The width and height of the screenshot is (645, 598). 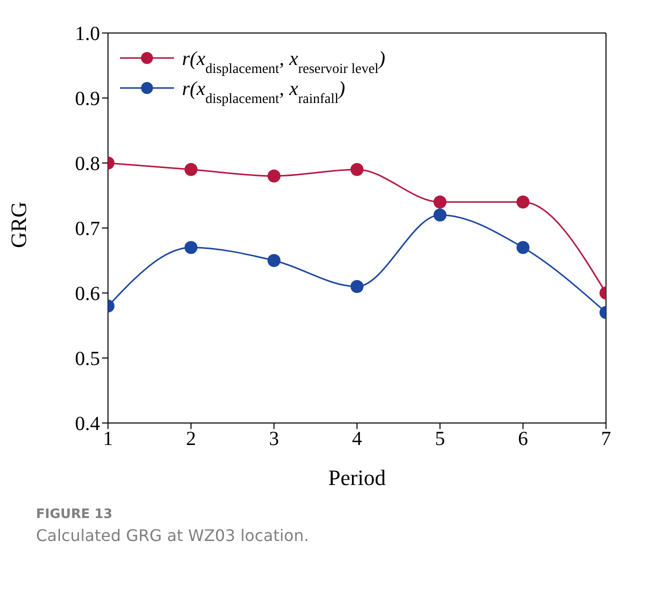 What do you see at coordinates (606, 439) in the screenshot?
I see `x-tick-label: 7` at bounding box center [606, 439].